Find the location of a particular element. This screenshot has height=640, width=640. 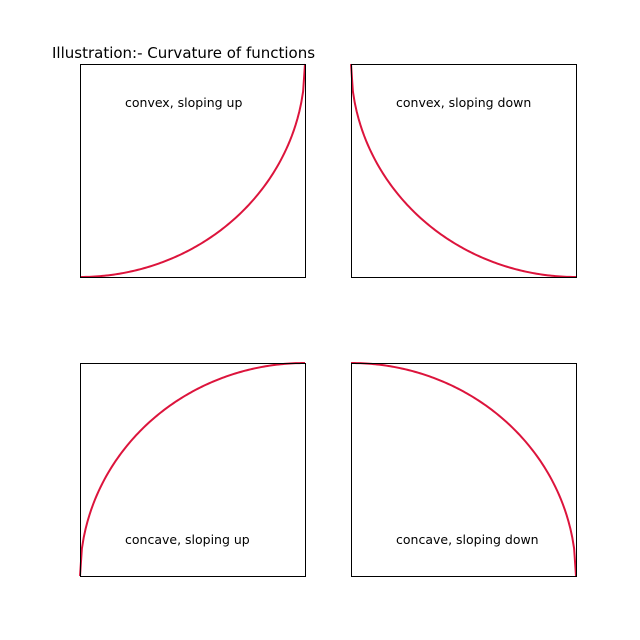

figure-title: Illustration:- Curvature of functions is located at coordinates (183, 53).